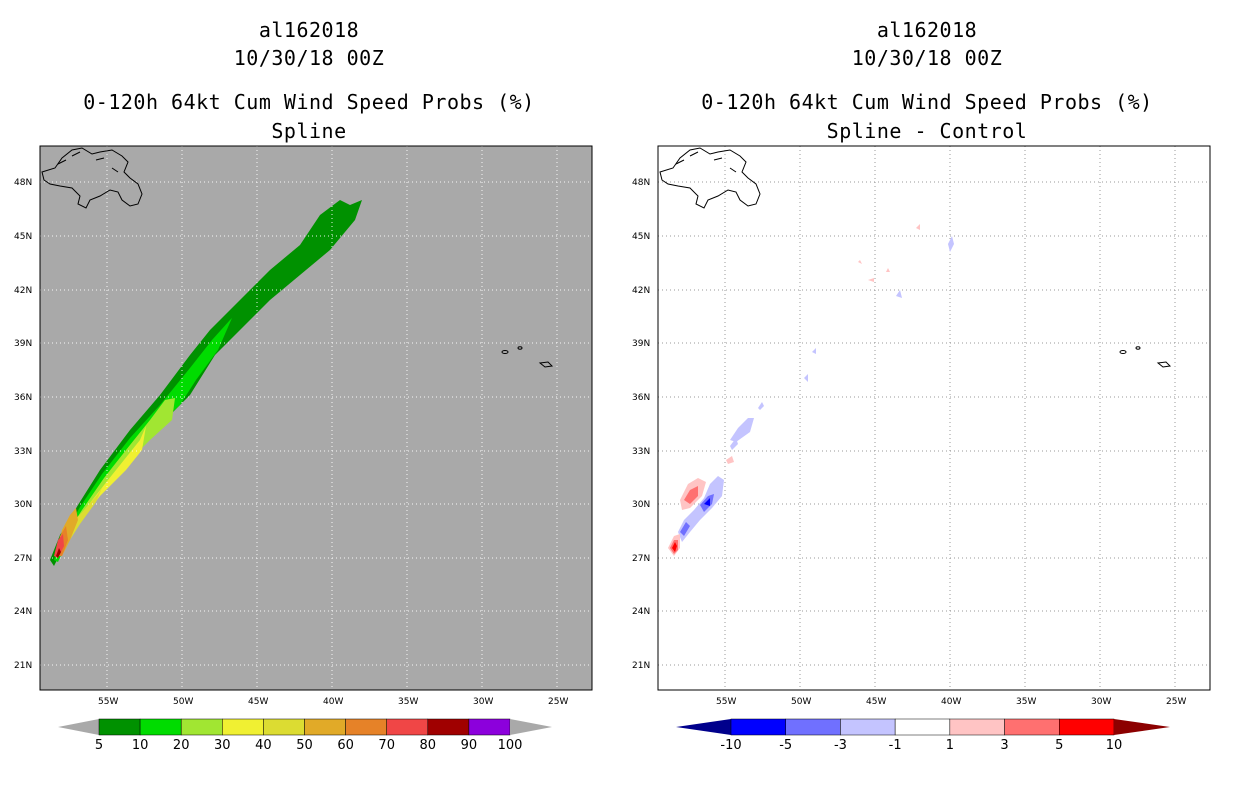 The image size is (1236, 800). I want to click on left-colorbar-label: 90, so click(469, 745).